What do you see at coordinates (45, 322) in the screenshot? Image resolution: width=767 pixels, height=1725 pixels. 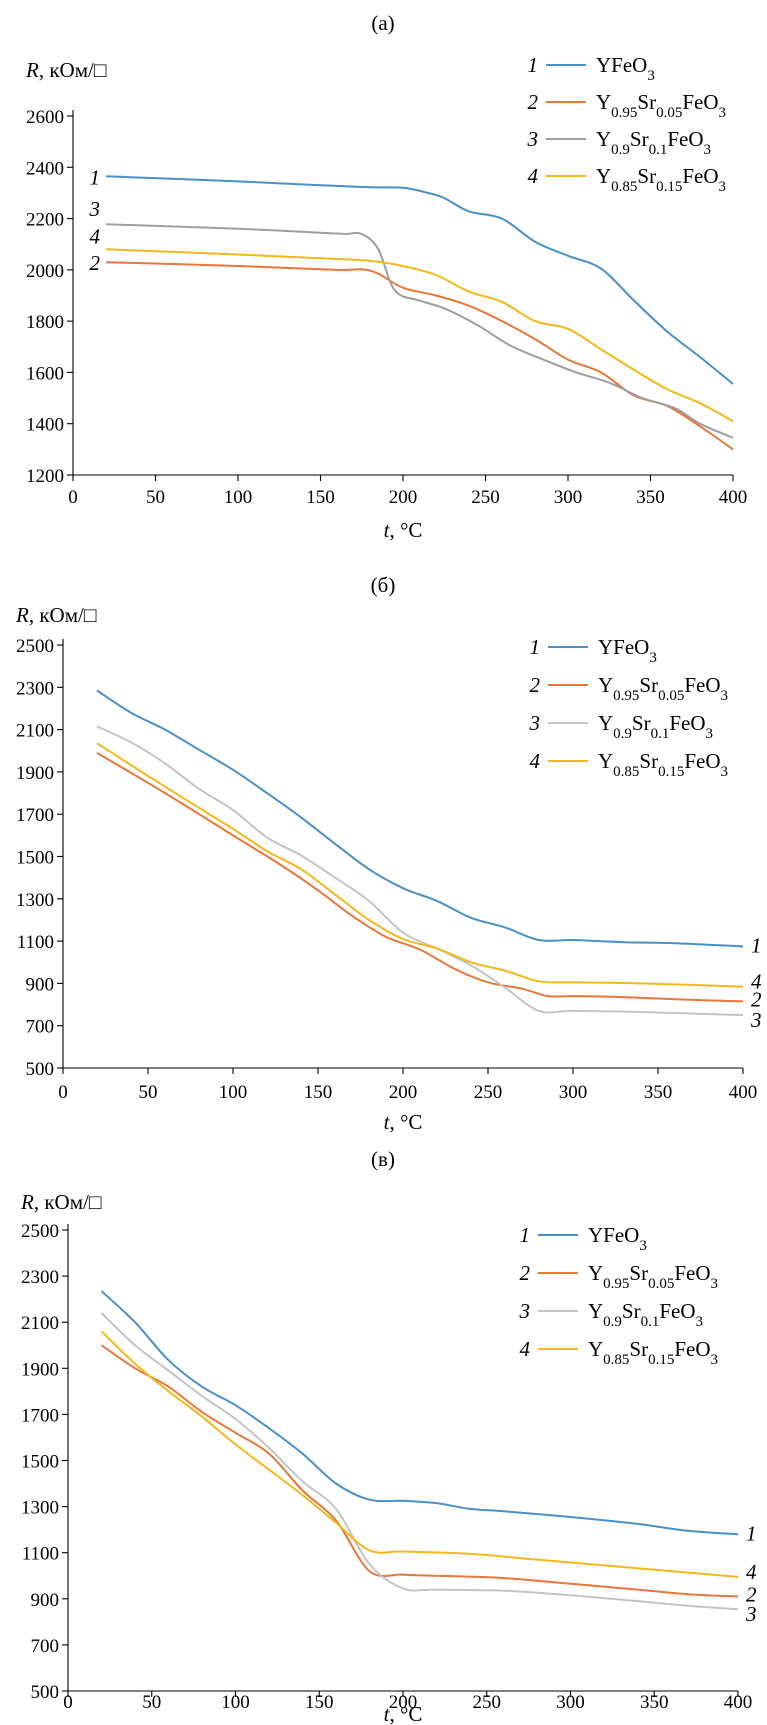 I see `y-tick-label: 1800` at bounding box center [45, 322].